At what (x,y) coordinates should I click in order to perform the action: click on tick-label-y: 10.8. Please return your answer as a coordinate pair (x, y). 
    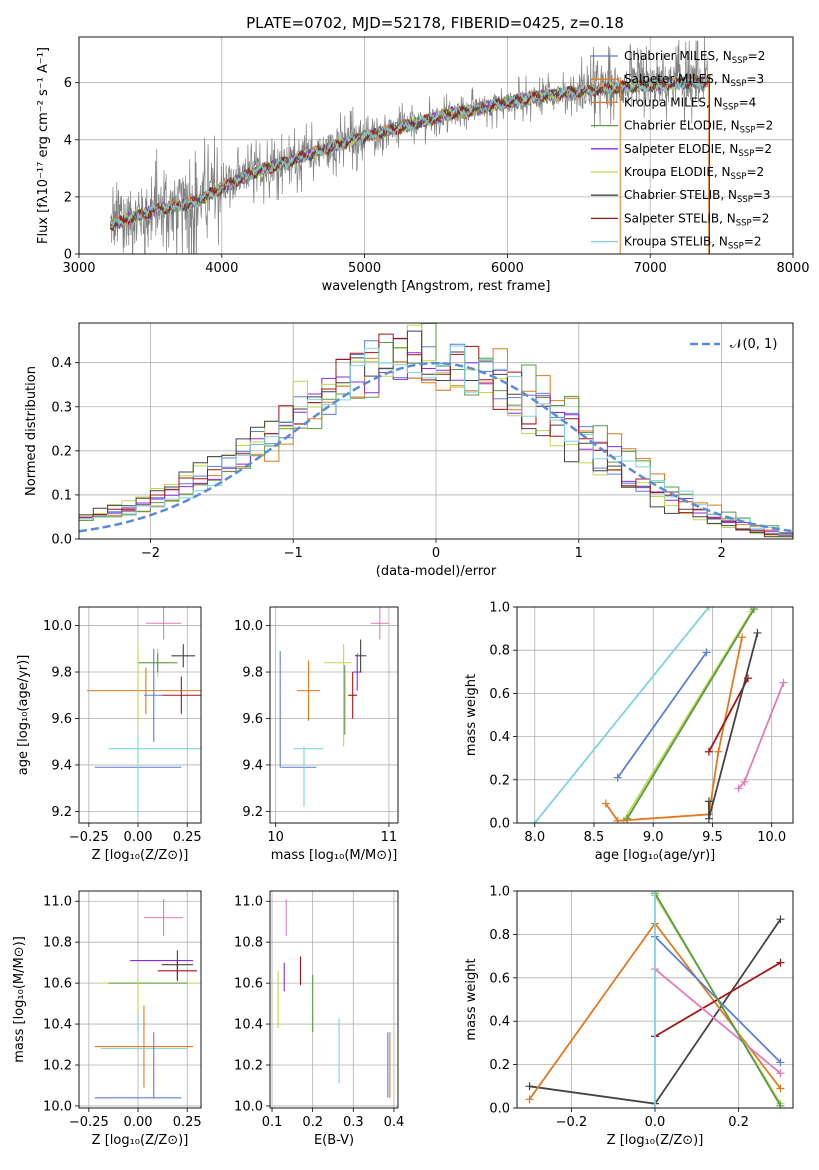
    Looking at the image, I should click on (57, 943).